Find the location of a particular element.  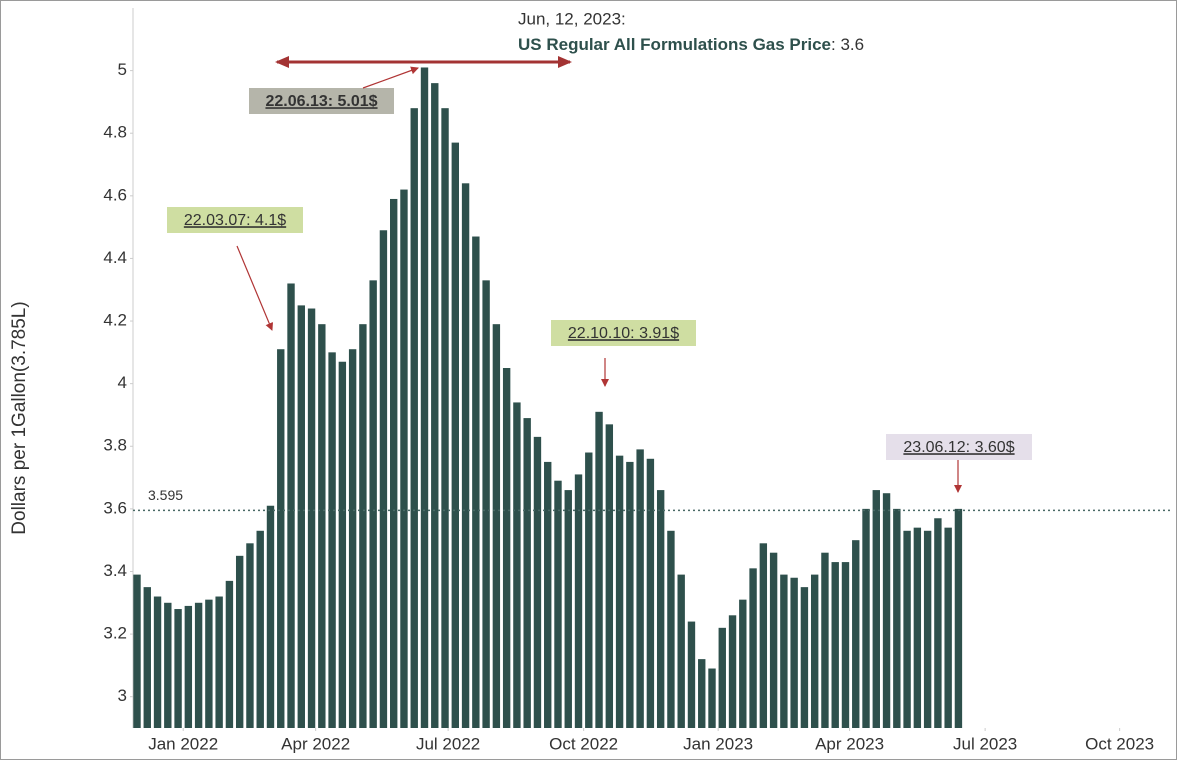

y-tick-label: 4.6 is located at coordinates (115, 194).